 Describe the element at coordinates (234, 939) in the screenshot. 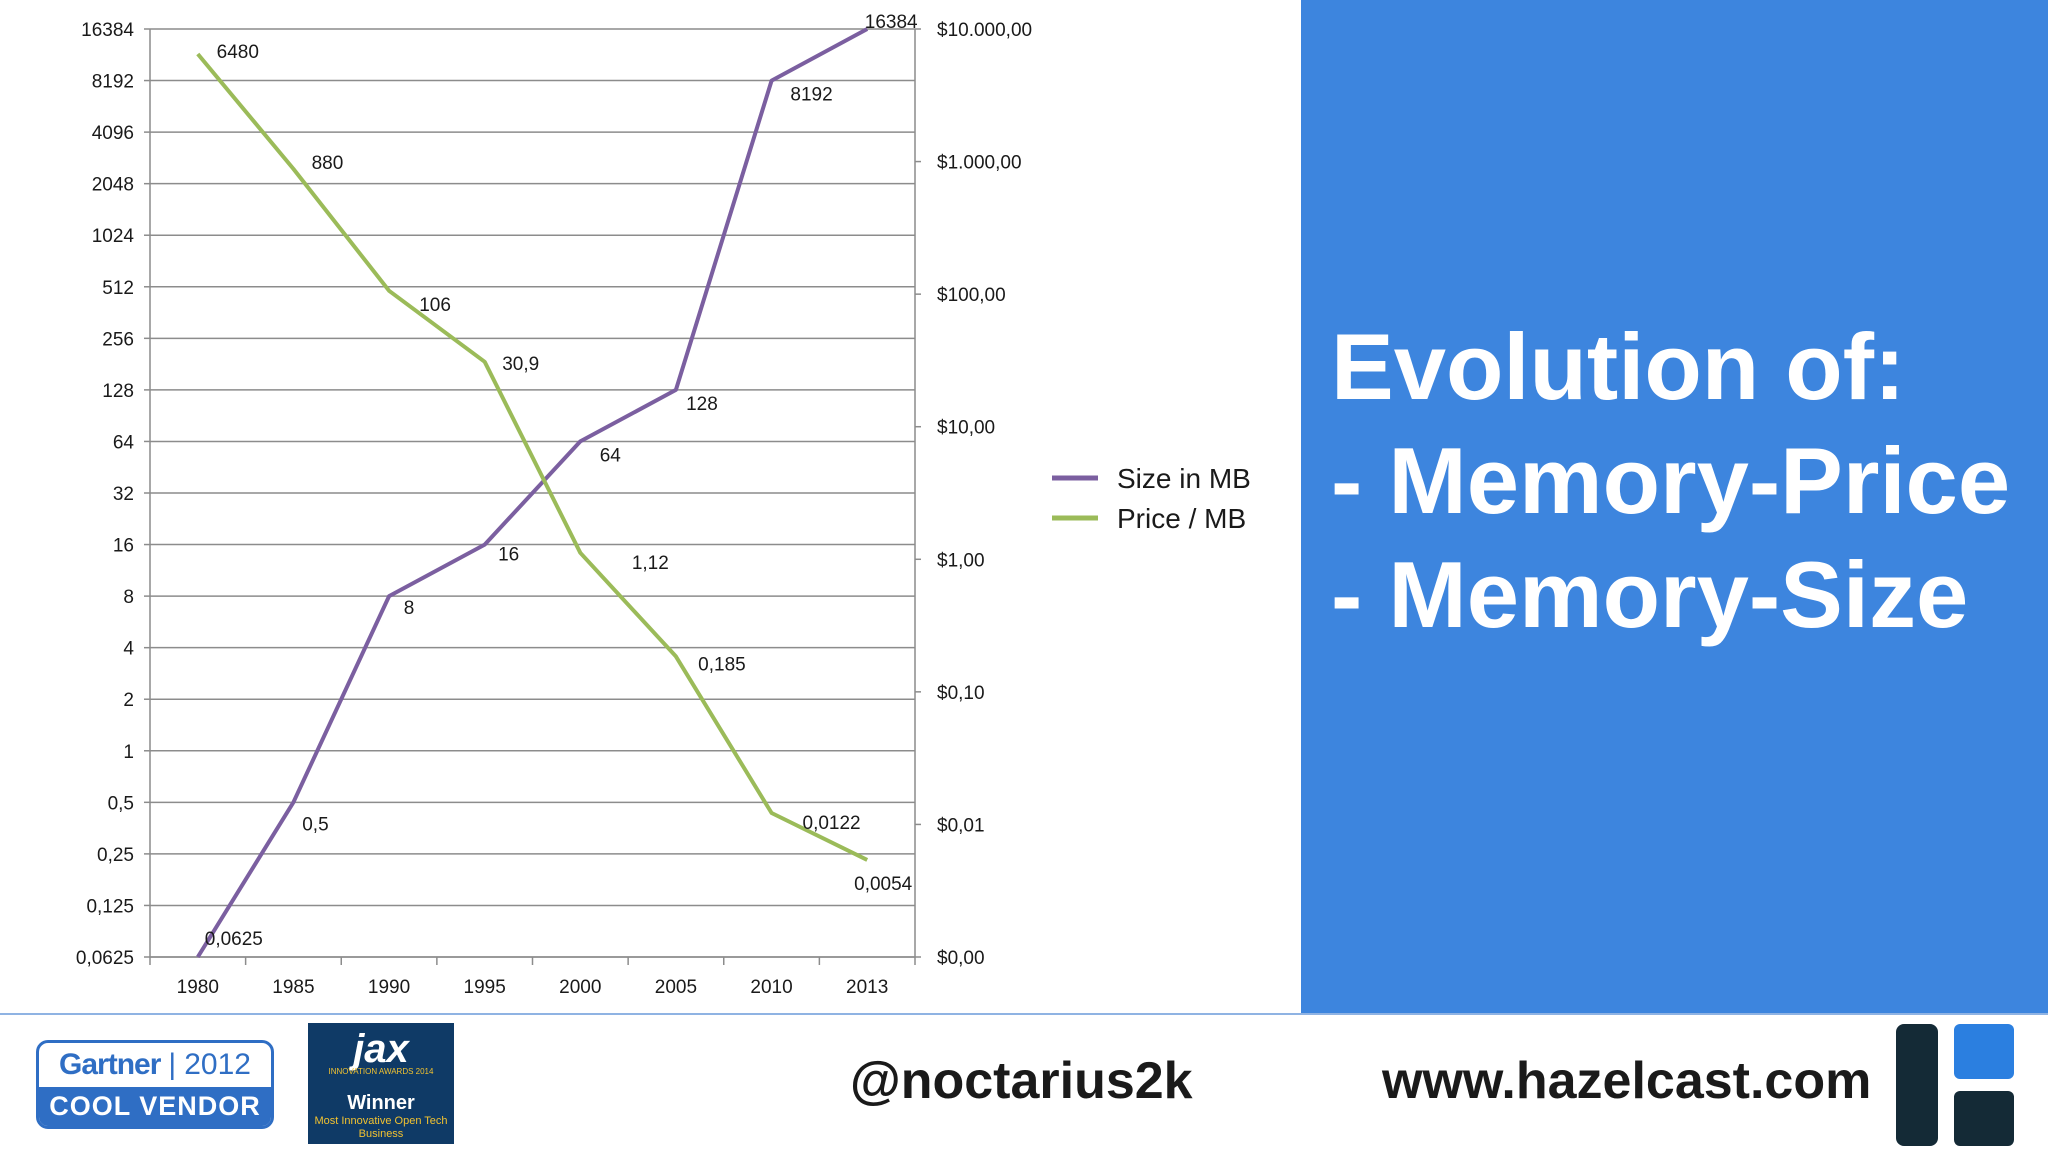

I see `data-label: 0,0625` at that location.